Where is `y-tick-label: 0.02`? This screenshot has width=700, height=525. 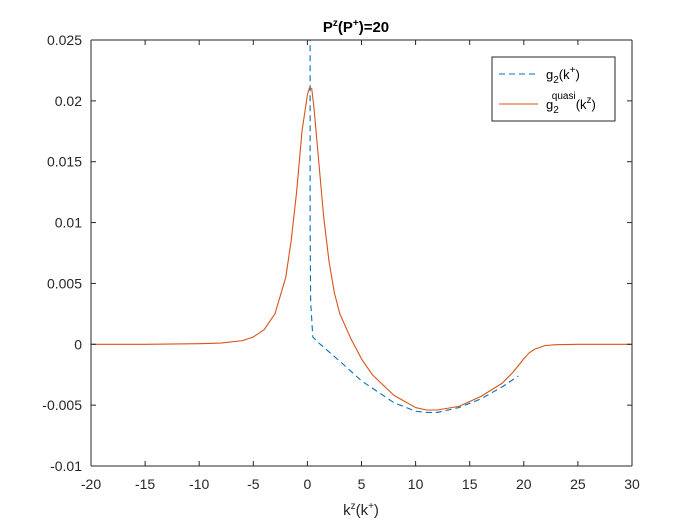 y-tick-label: 0.02 is located at coordinates (68, 101).